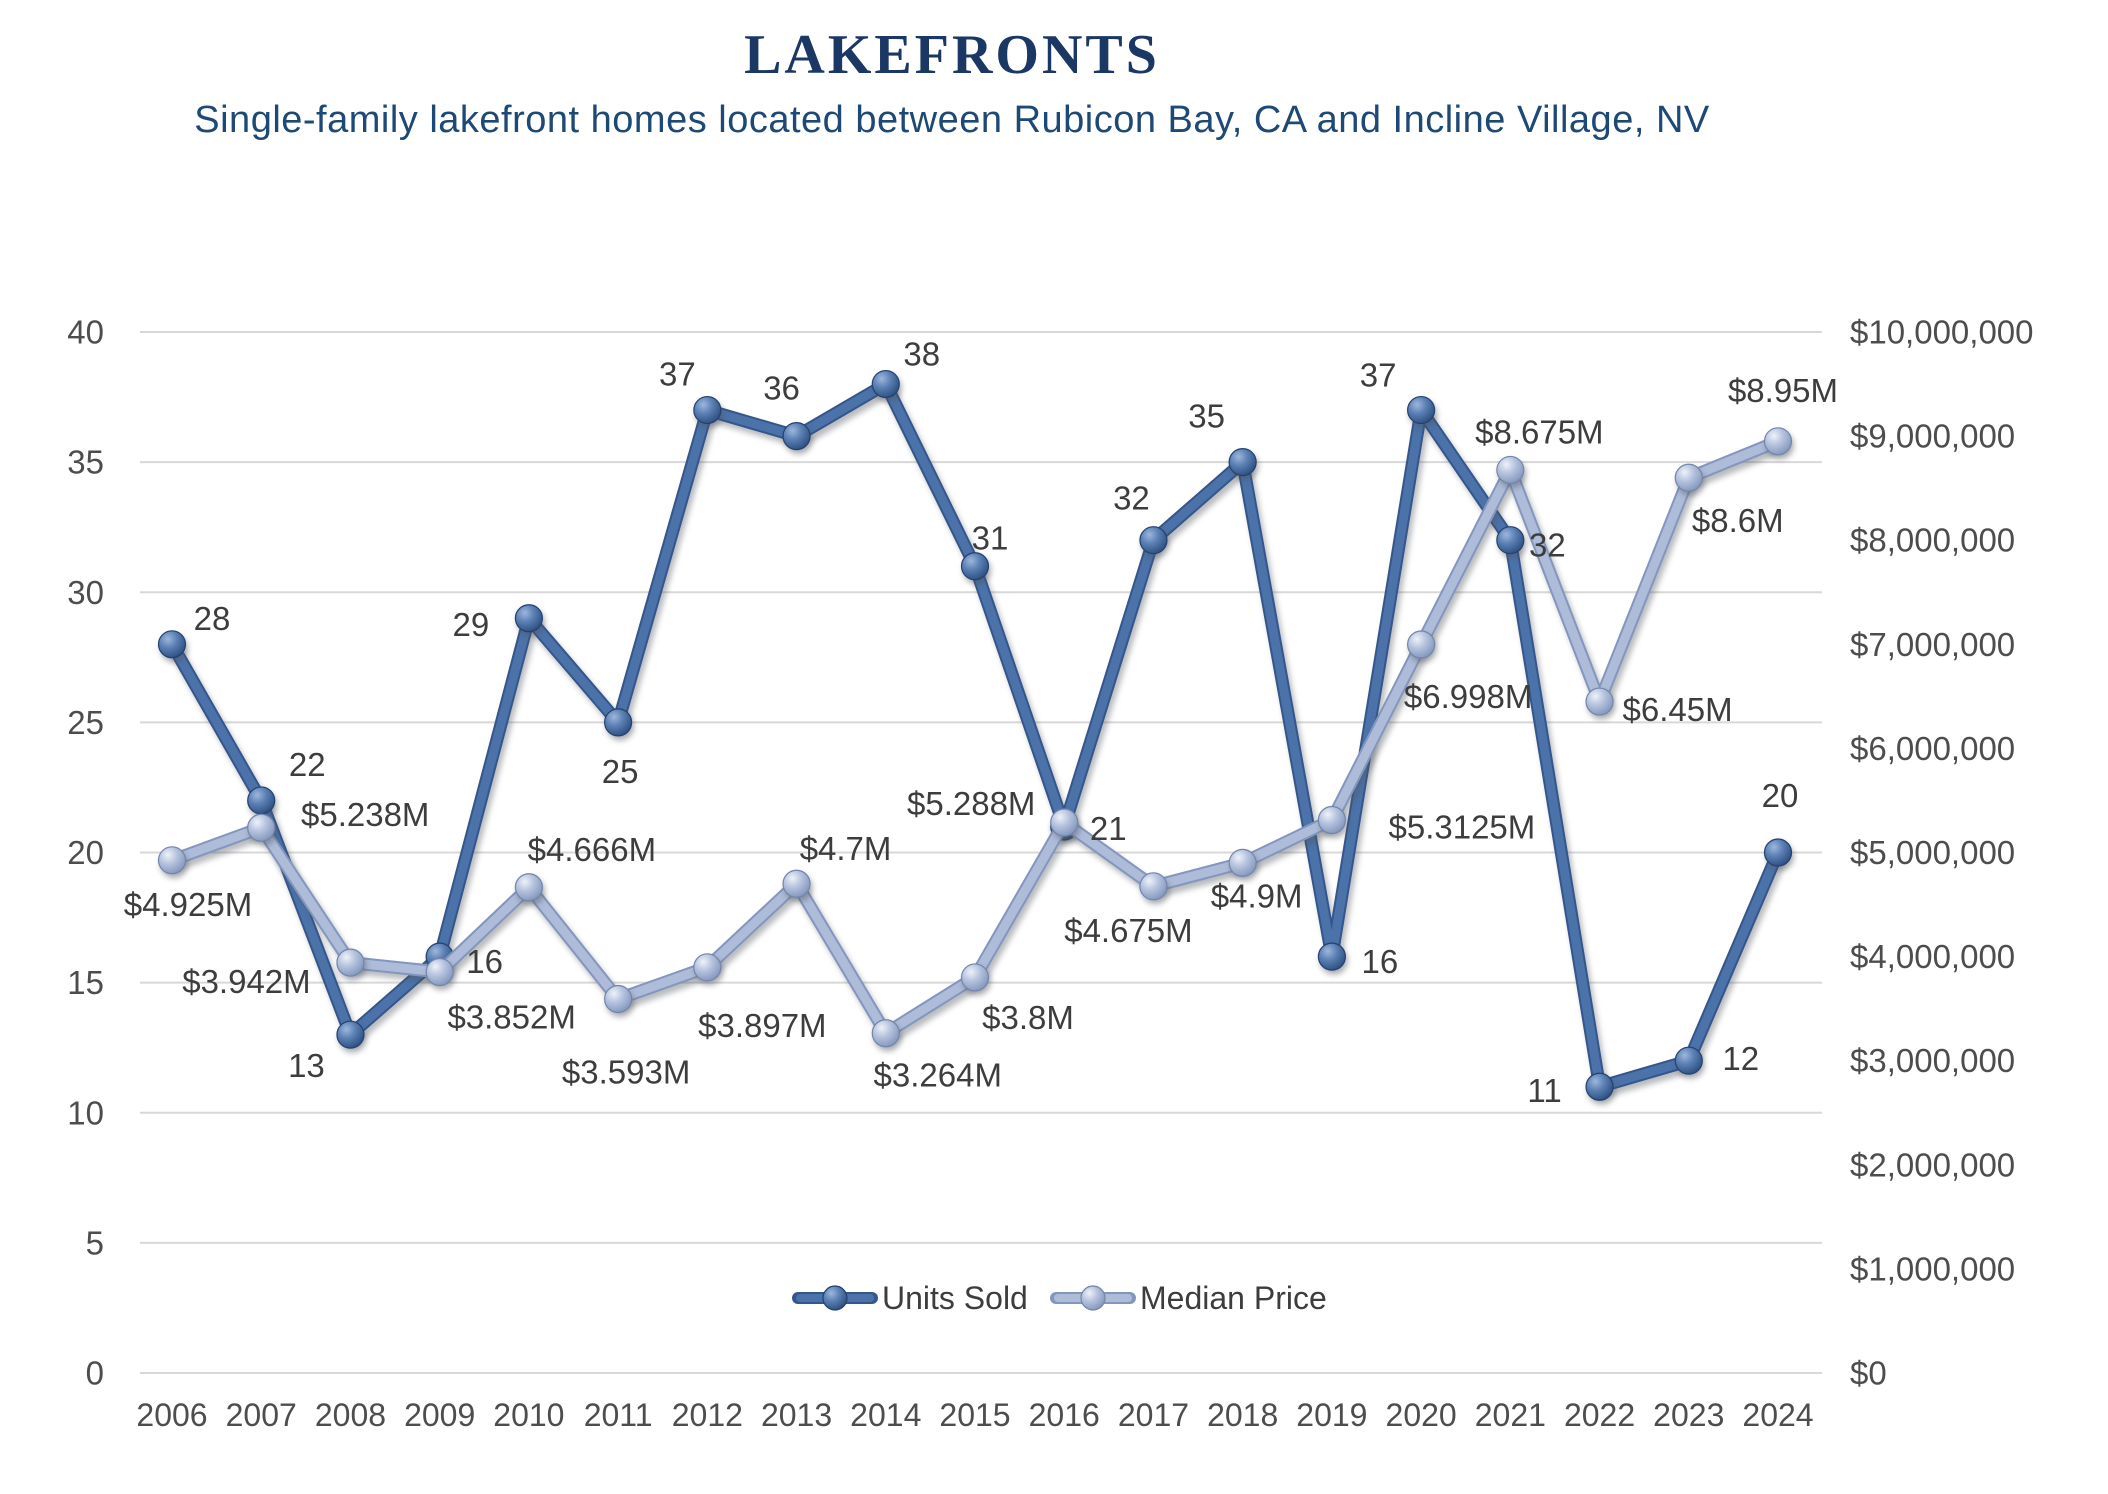 This screenshot has width=2108, height=1494. What do you see at coordinates (307, 764) in the screenshot?
I see `units-sold-data-label: 22` at bounding box center [307, 764].